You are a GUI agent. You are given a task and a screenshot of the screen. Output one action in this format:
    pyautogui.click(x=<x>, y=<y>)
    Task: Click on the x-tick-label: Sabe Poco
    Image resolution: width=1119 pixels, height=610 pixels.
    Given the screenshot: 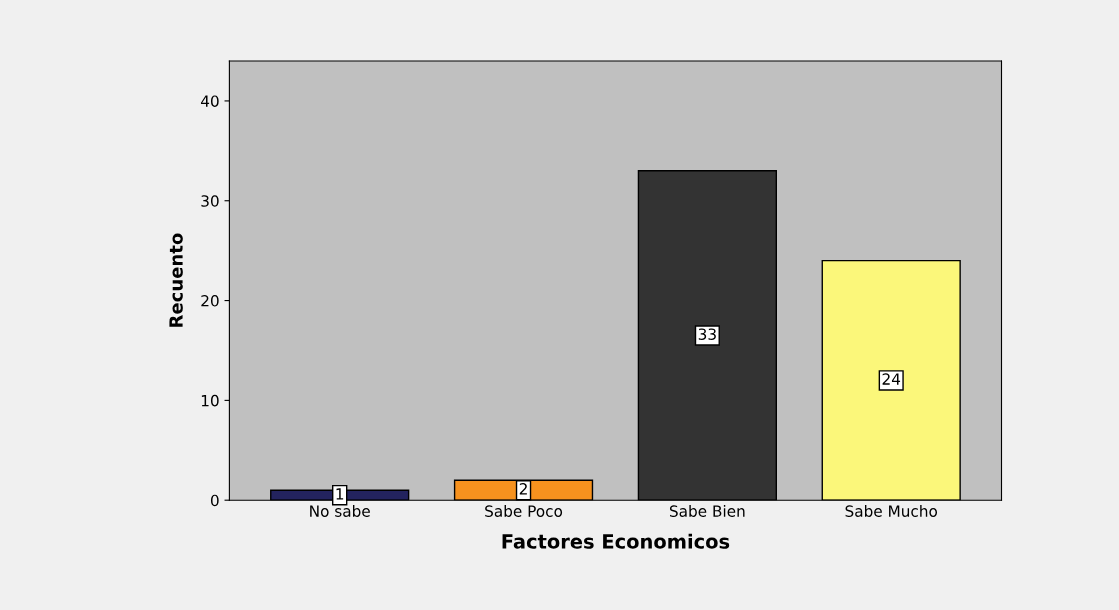 What is the action you would take?
    pyautogui.click(x=524, y=511)
    